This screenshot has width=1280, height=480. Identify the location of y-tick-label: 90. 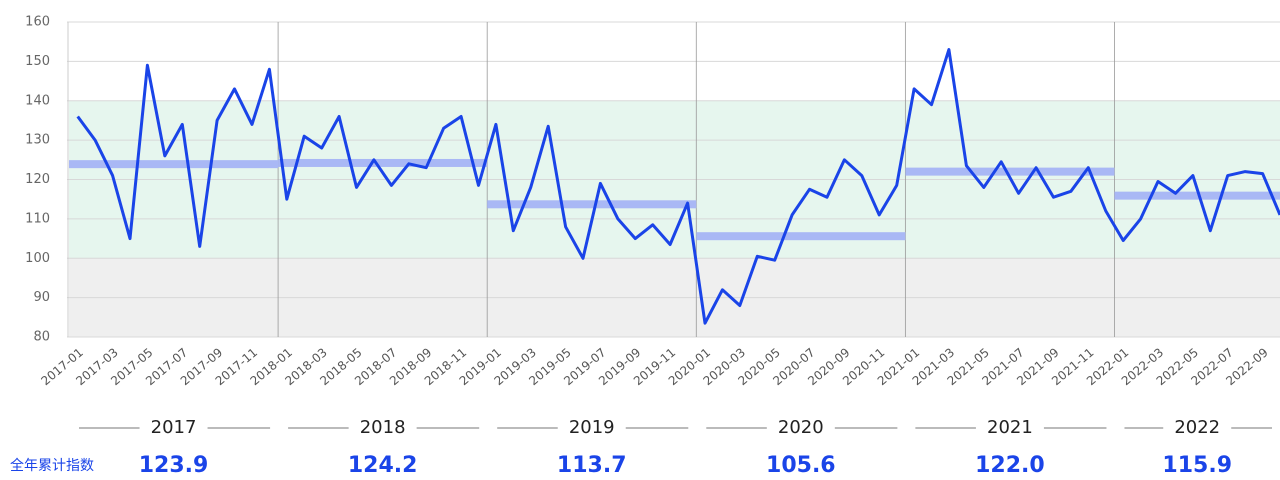
(41, 297).